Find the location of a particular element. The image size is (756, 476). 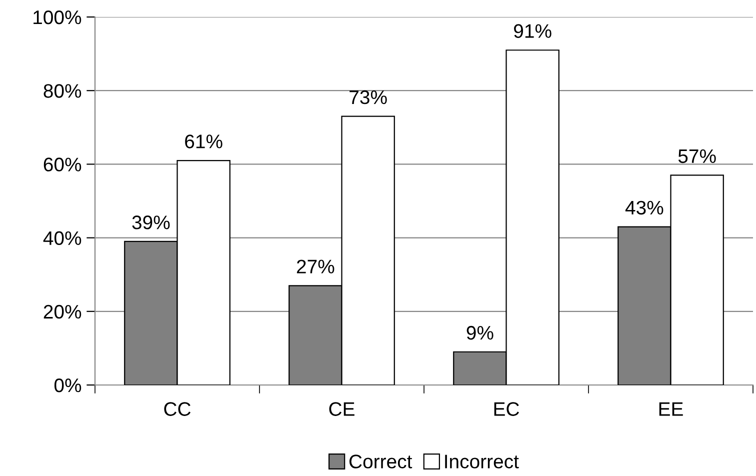

x-tick-label: EE is located at coordinates (671, 409).